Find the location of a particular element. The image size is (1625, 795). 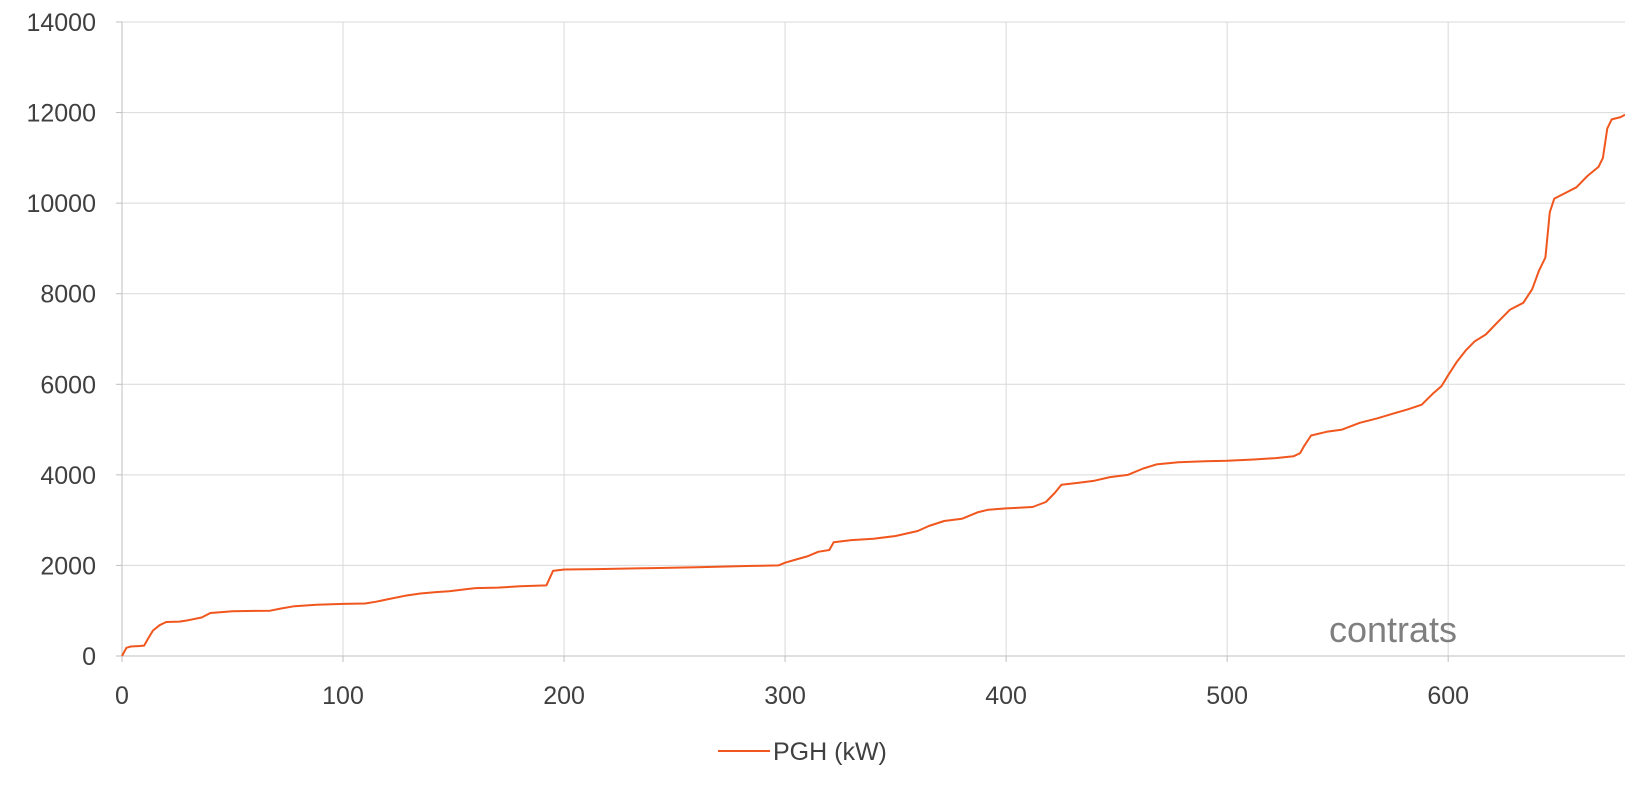

x-tick-label-500: 500 is located at coordinates (1227, 696).